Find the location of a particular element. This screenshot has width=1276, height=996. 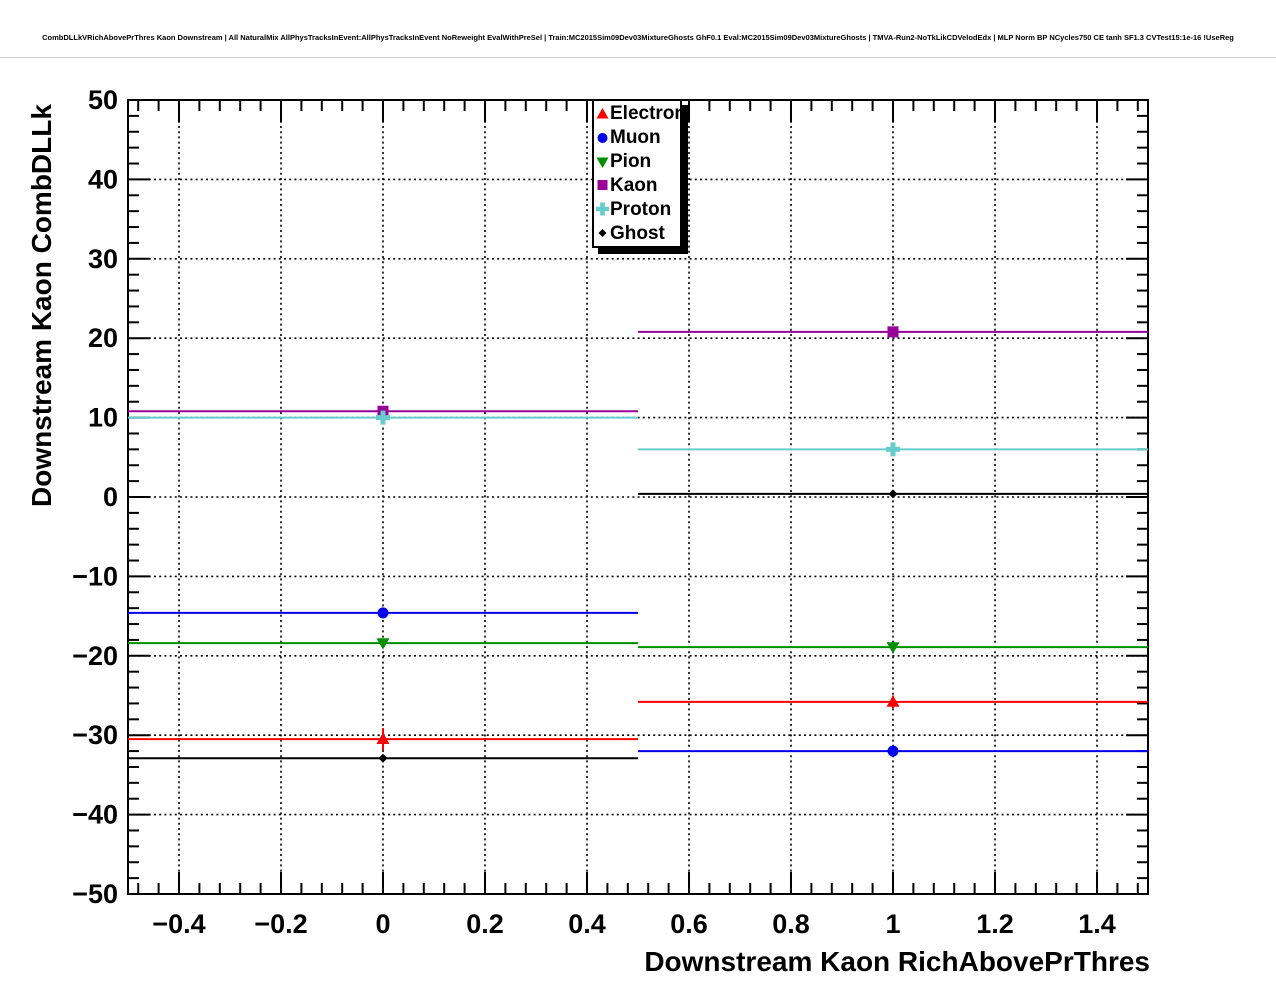

x-tick-label: 1.2 is located at coordinates (995, 924).